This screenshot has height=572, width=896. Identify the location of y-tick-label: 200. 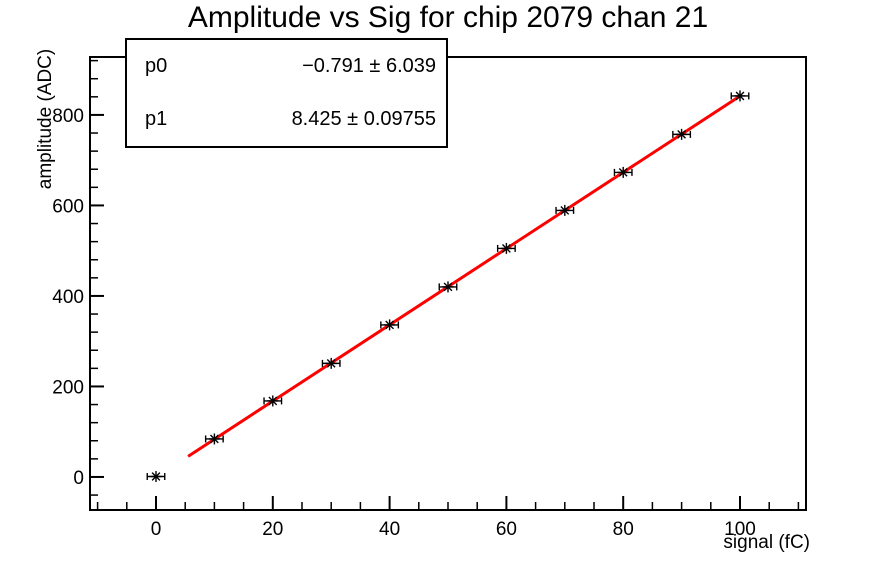
(68, 387).